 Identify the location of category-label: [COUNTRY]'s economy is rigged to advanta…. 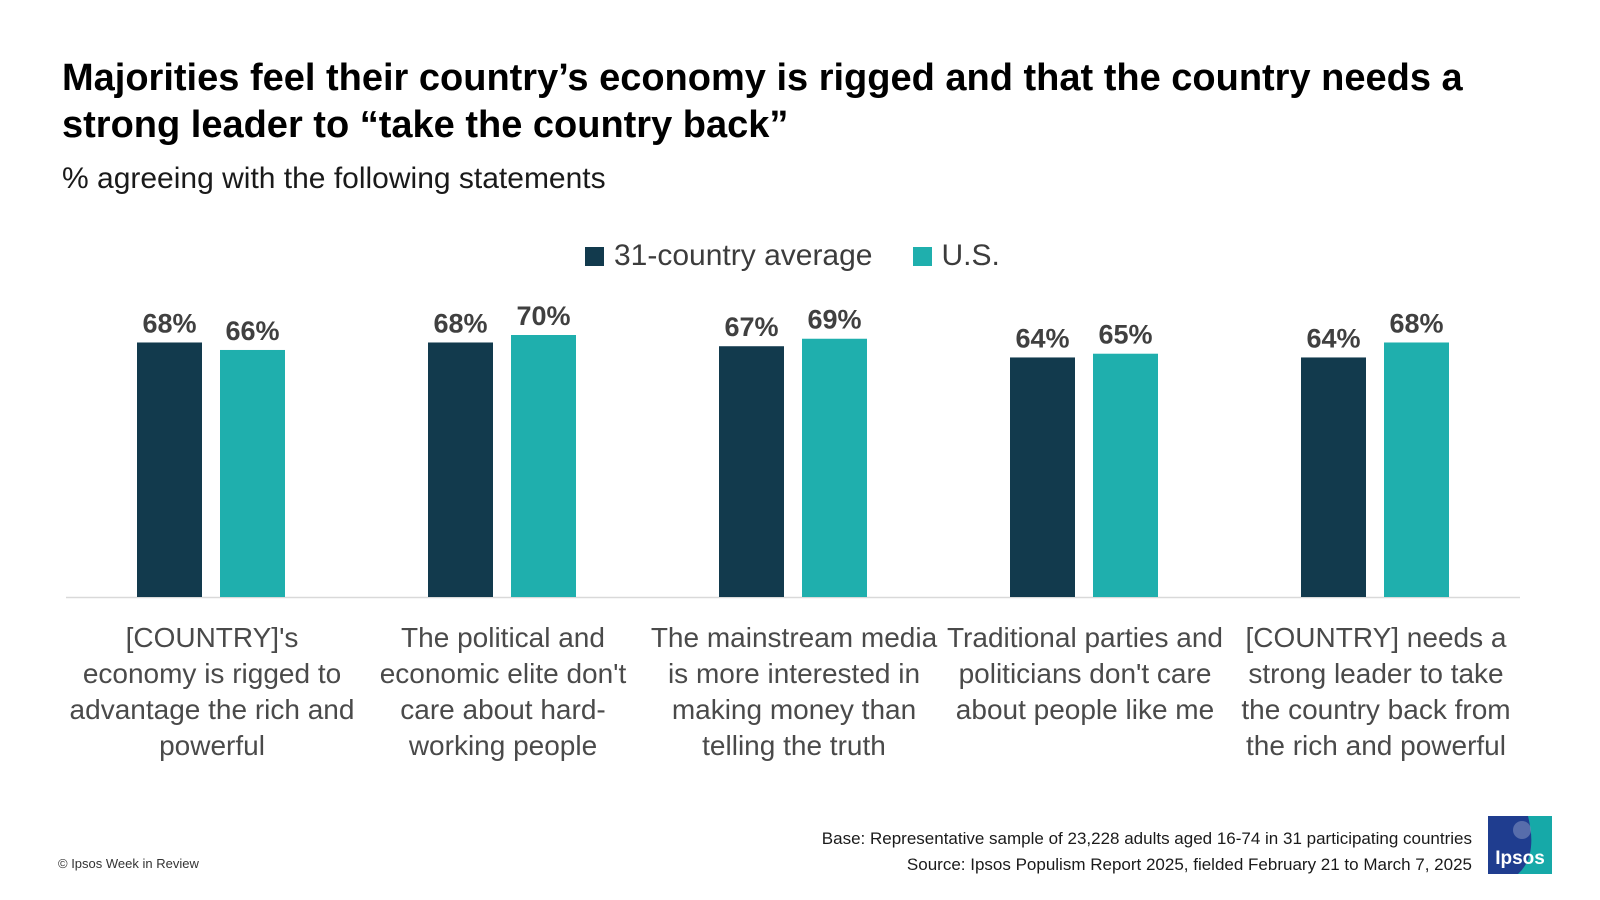
(212, 691).